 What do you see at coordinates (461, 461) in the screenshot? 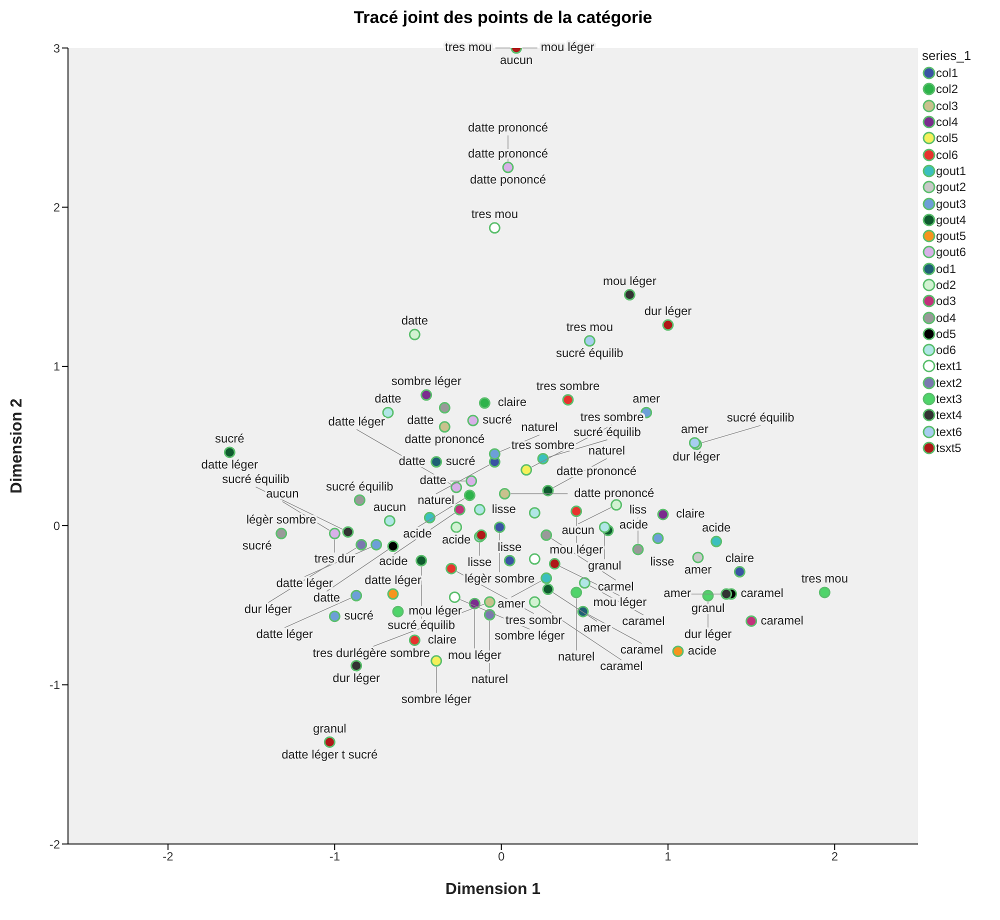
I see `annotation: sucré` at bounding box center [461, 461].